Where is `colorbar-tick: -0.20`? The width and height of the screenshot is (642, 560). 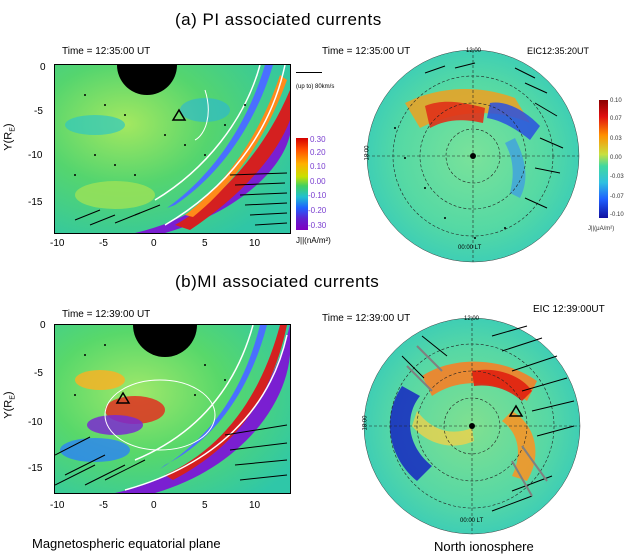 colorbar-tick: -0.20 is located at coordinates (317, 210).